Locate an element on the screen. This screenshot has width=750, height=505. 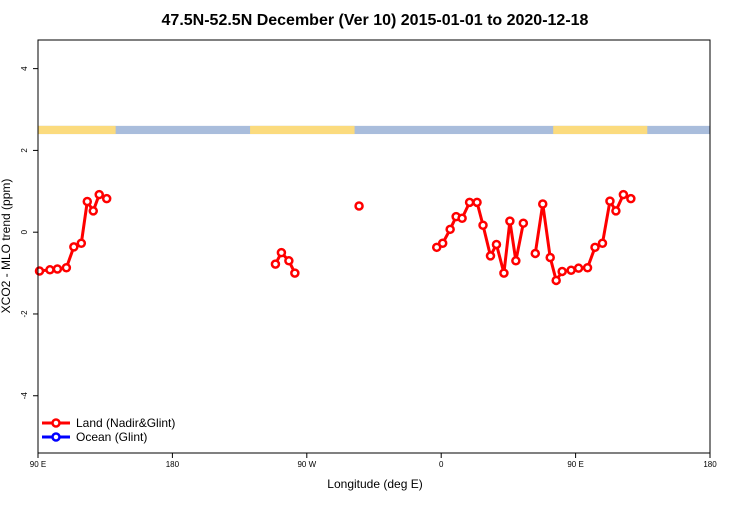
legend: Land (Nadir&Glint)Ocean (Glint) is located at coordinates (108, 430).